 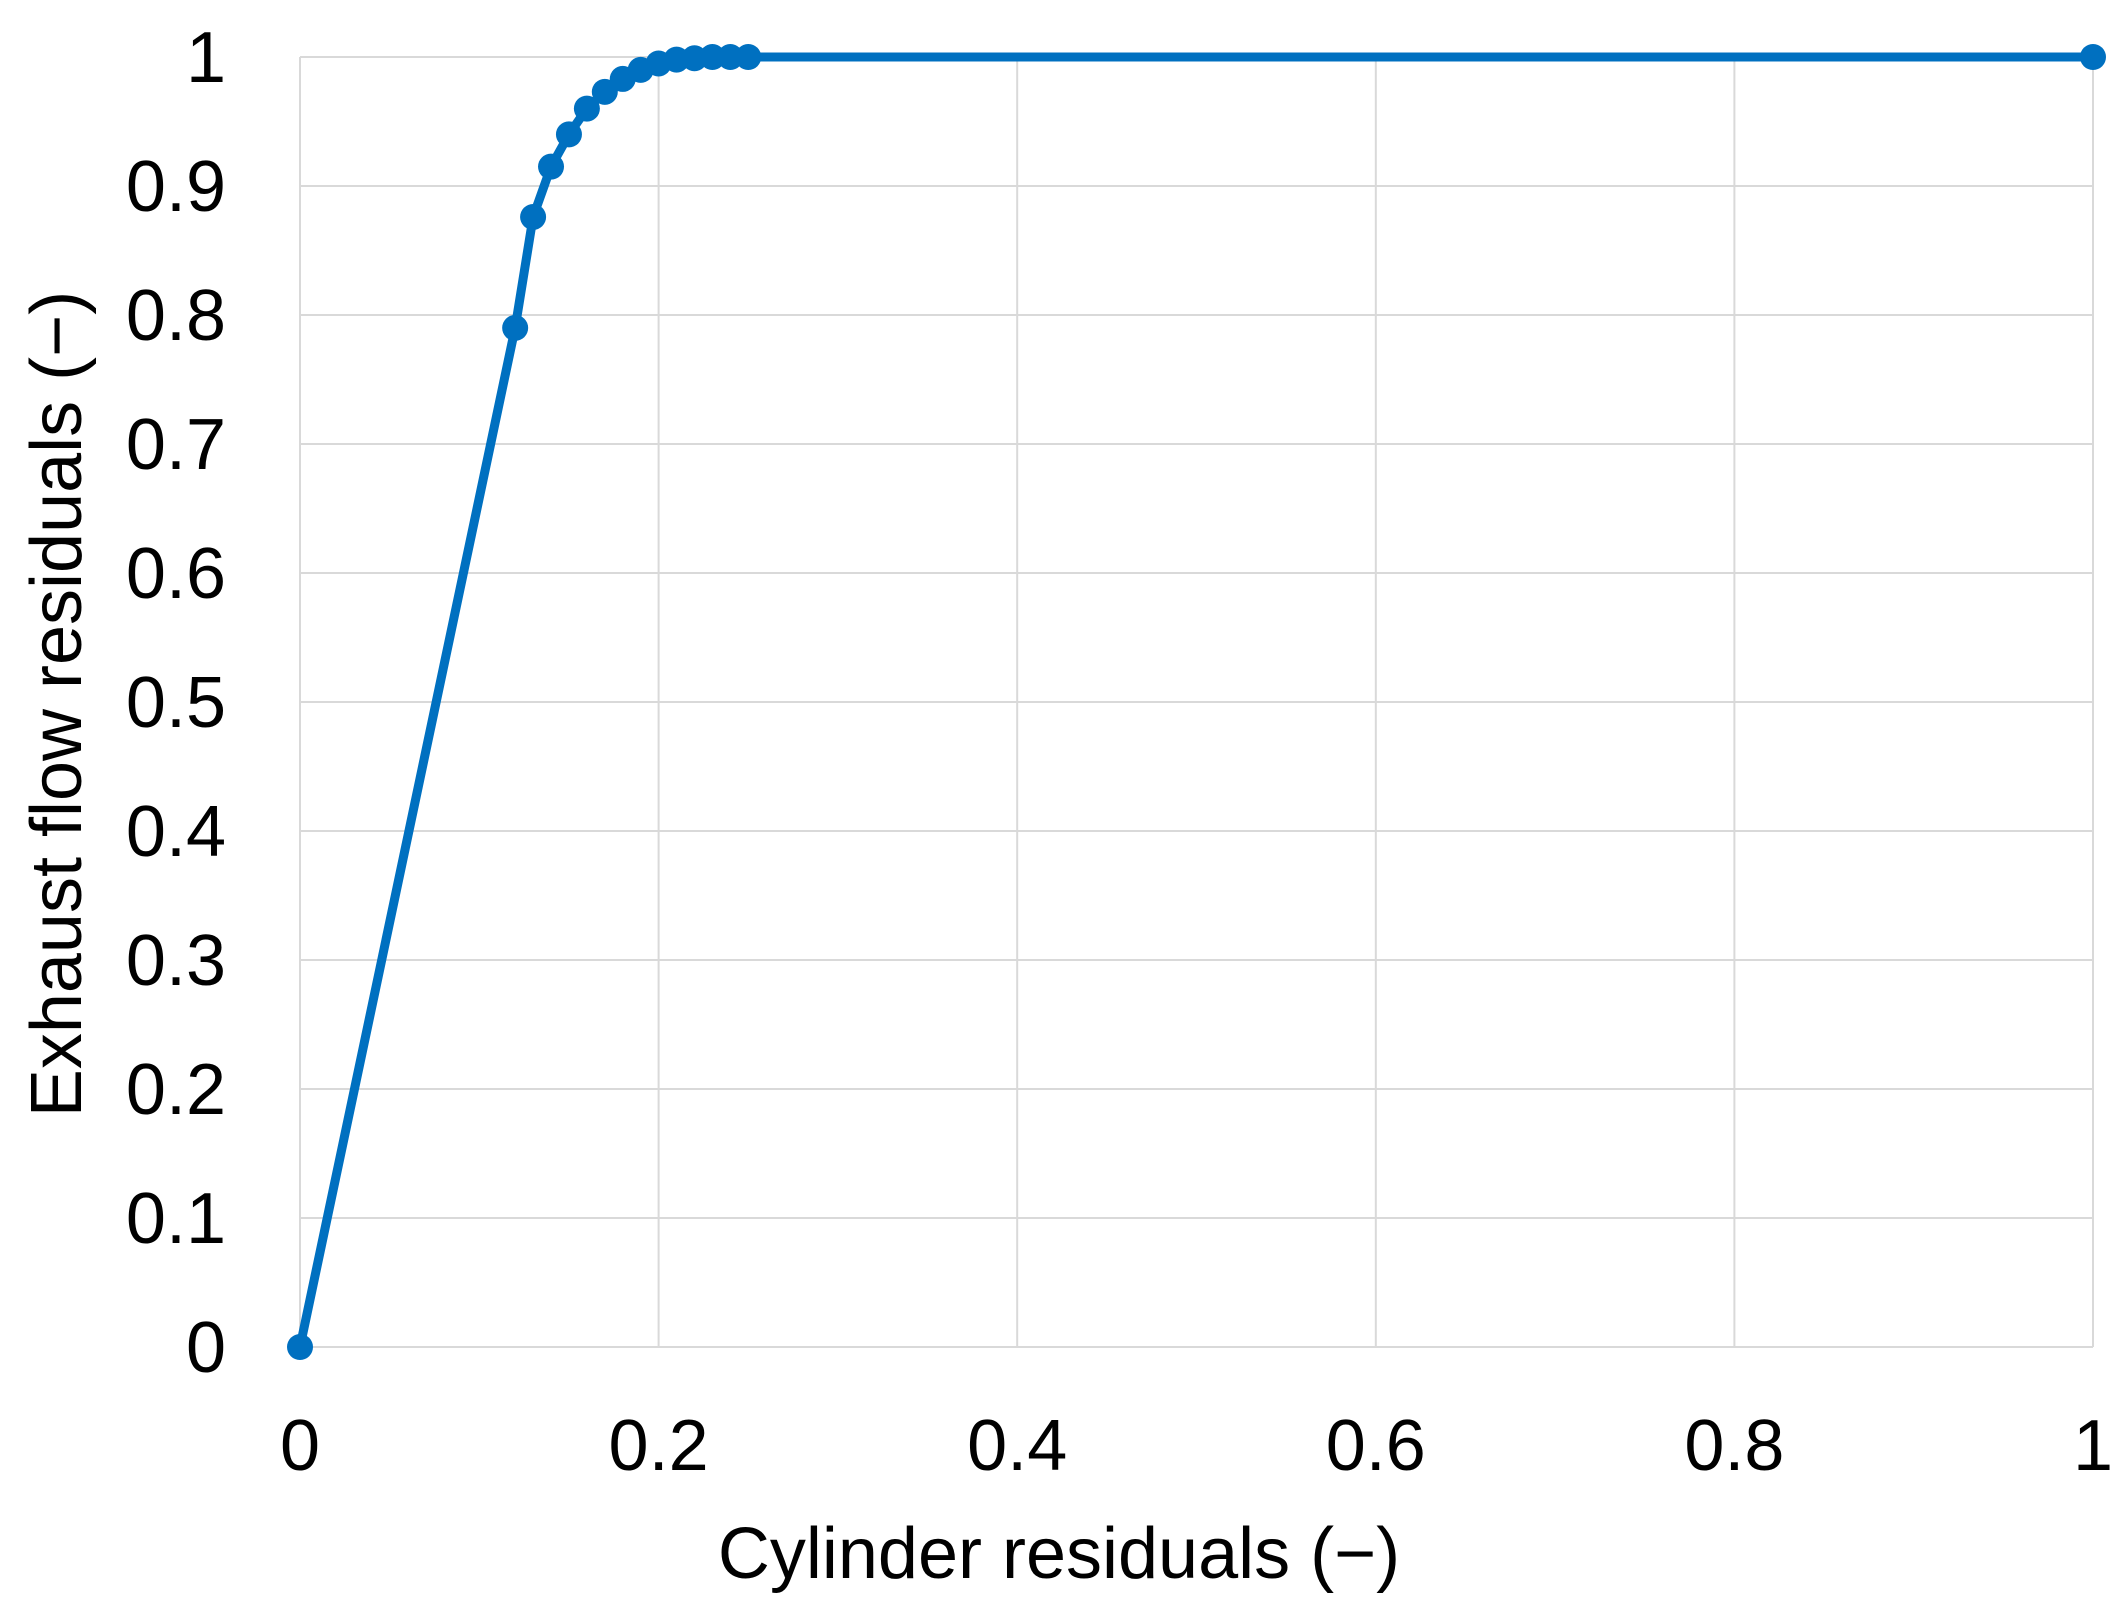 I want to click on x-tick-label: 0.6, so click(x=1376, y=1446).